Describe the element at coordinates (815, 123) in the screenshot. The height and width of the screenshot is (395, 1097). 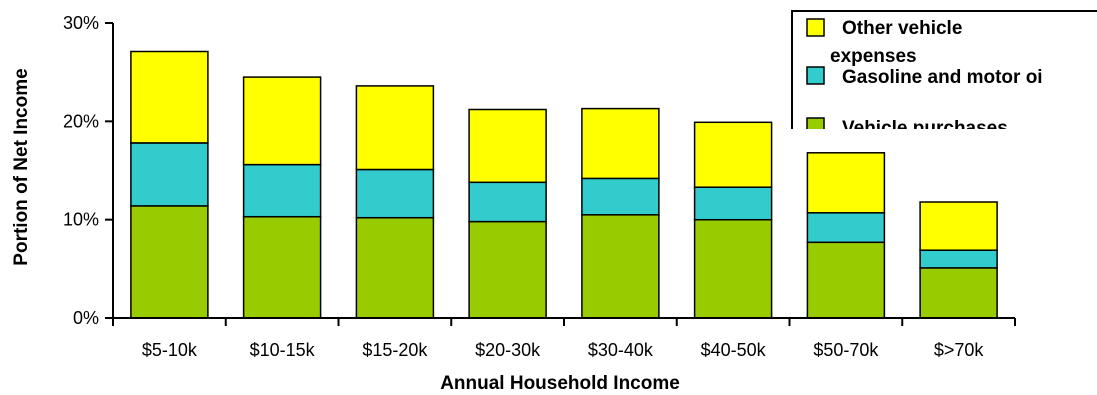
I see `legend-swatch-vehicle-purchases` at that location.